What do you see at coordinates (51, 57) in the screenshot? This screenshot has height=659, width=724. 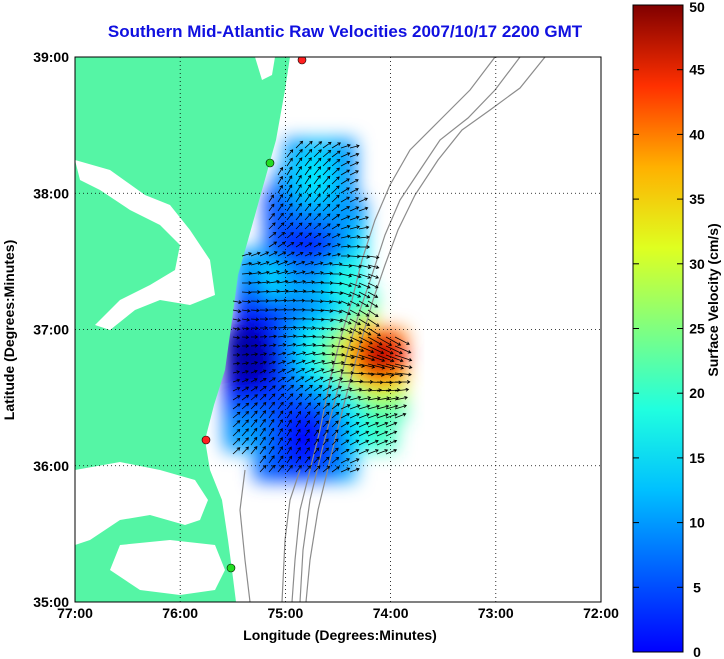 I see `y-tick-label: 39:00` at bounding box center [51, 57].